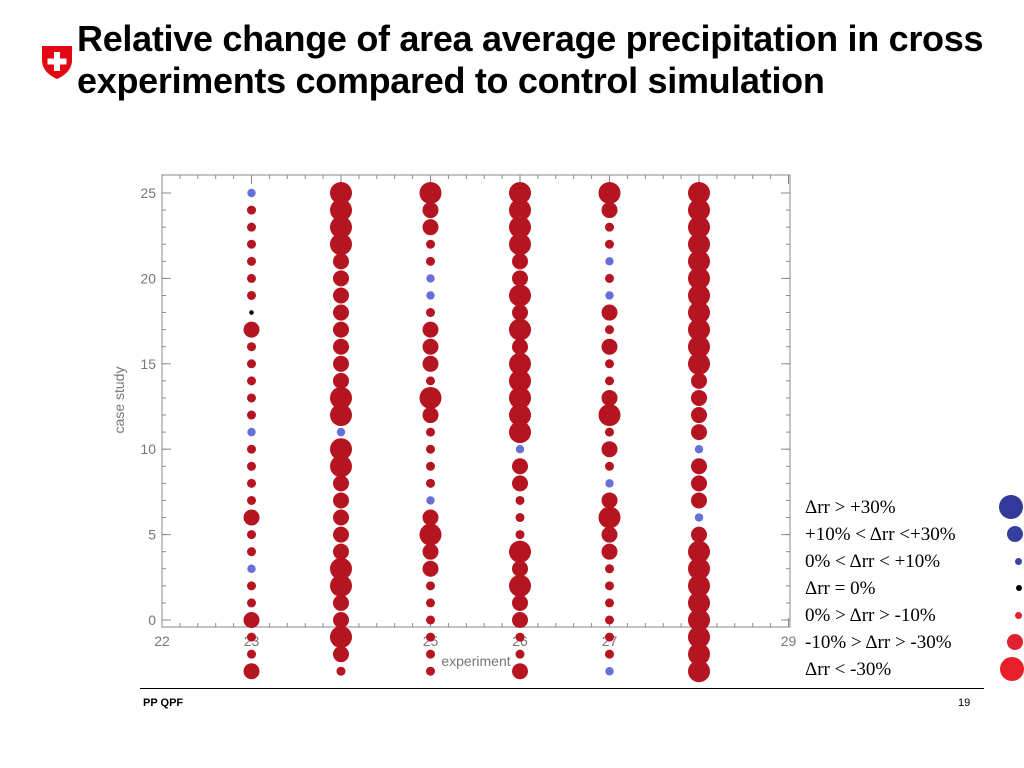  Describe the element at coordinates (880, 534) in the screenshot. I see `legend-label: +10% < Δrr <+30%` at that location.